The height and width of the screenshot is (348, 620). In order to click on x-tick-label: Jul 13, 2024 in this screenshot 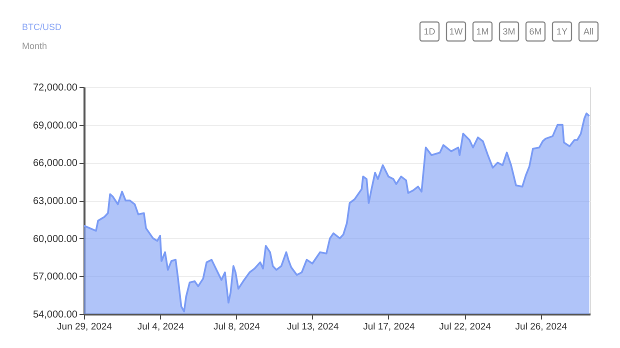, I will do `click(312, 327)`.